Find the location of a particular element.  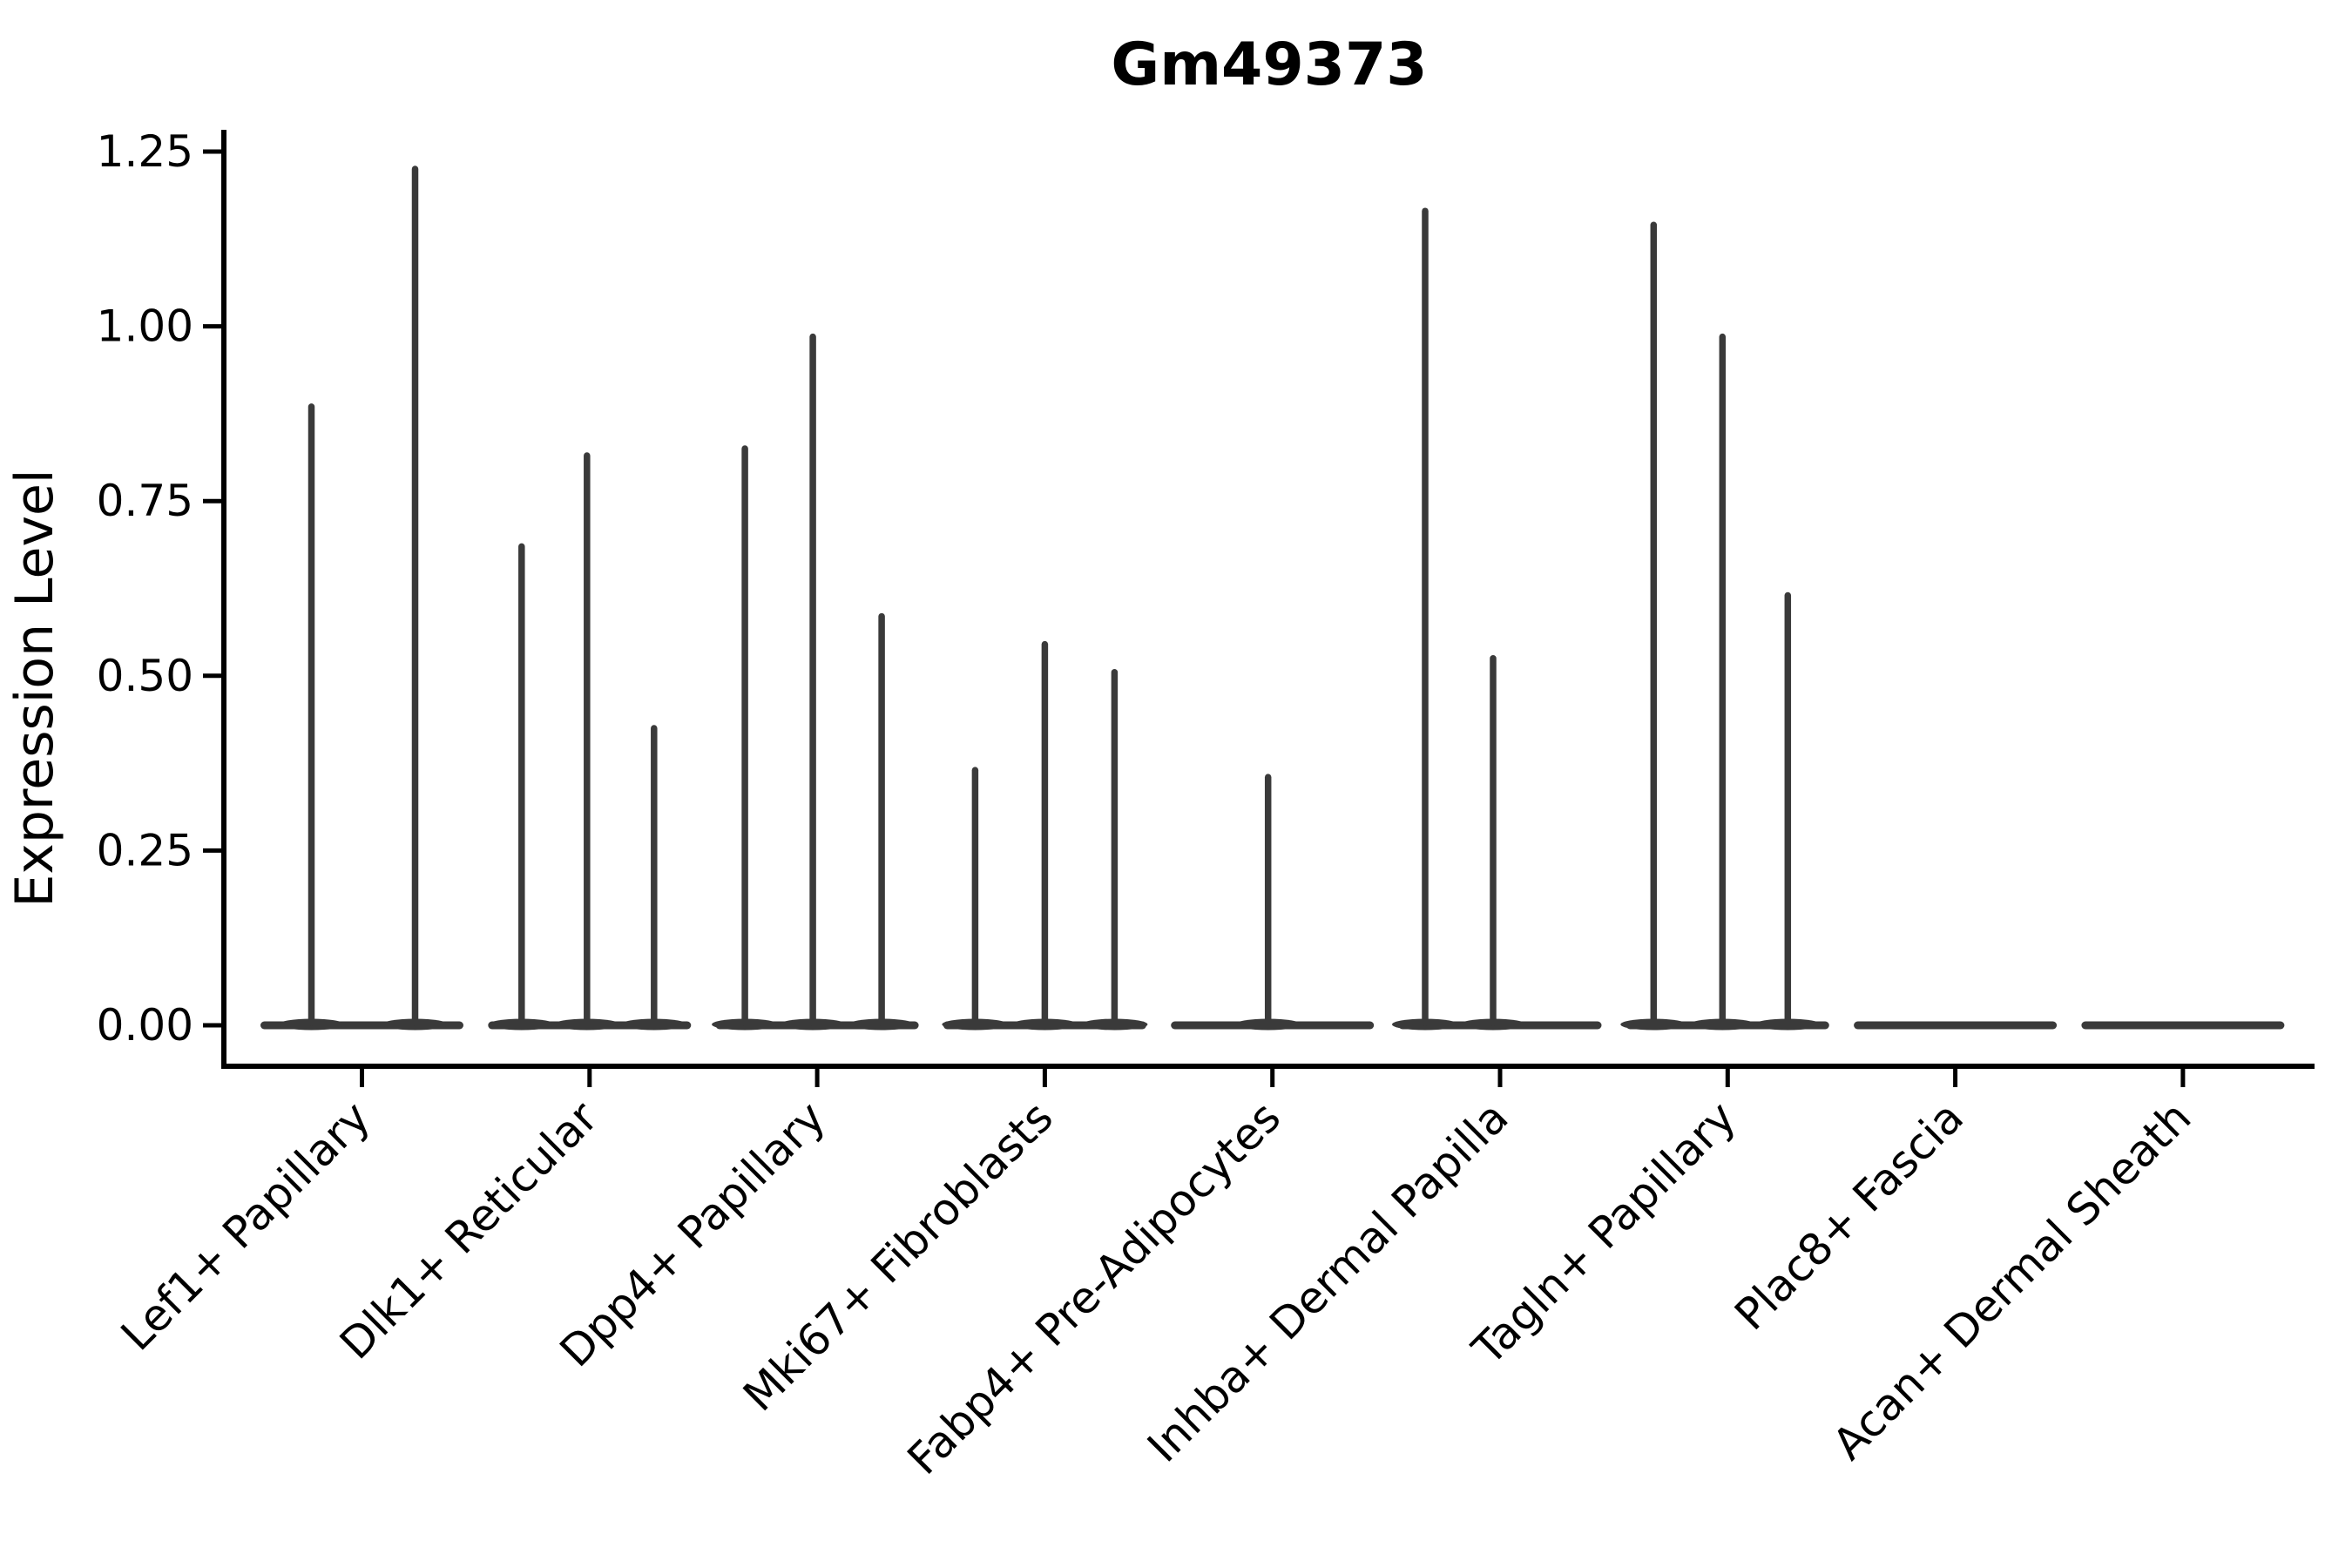

x-tick-label: Lef1+ Papillary is located at coordinates (246, 1226).